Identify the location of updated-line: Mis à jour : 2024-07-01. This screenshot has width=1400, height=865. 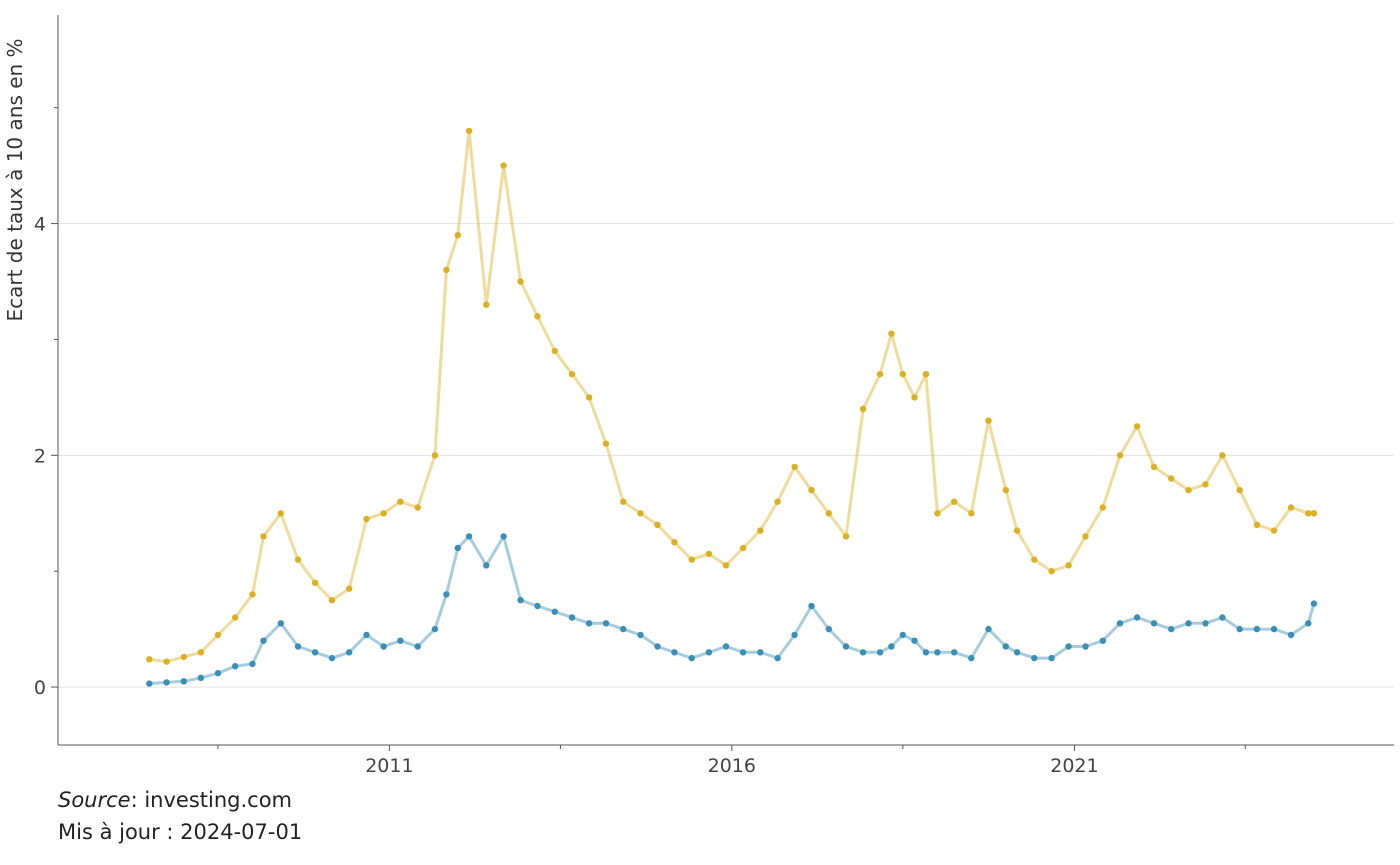
(180, 832).